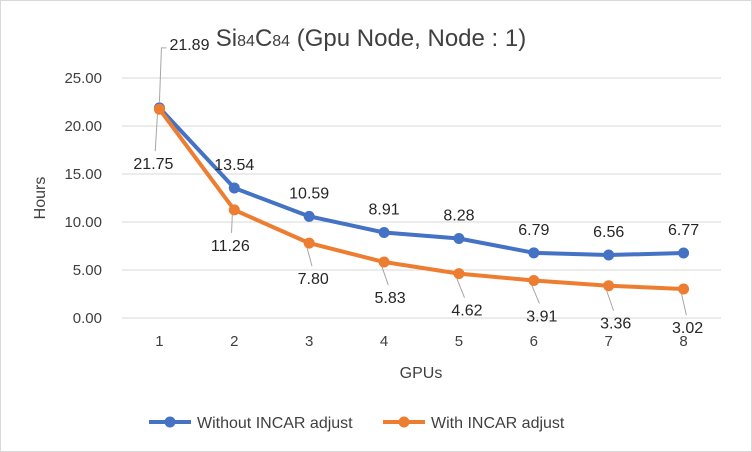  Describe the element at coordinates (189, 45) in the screenshot. I see `data-label: 21.89` at that location.